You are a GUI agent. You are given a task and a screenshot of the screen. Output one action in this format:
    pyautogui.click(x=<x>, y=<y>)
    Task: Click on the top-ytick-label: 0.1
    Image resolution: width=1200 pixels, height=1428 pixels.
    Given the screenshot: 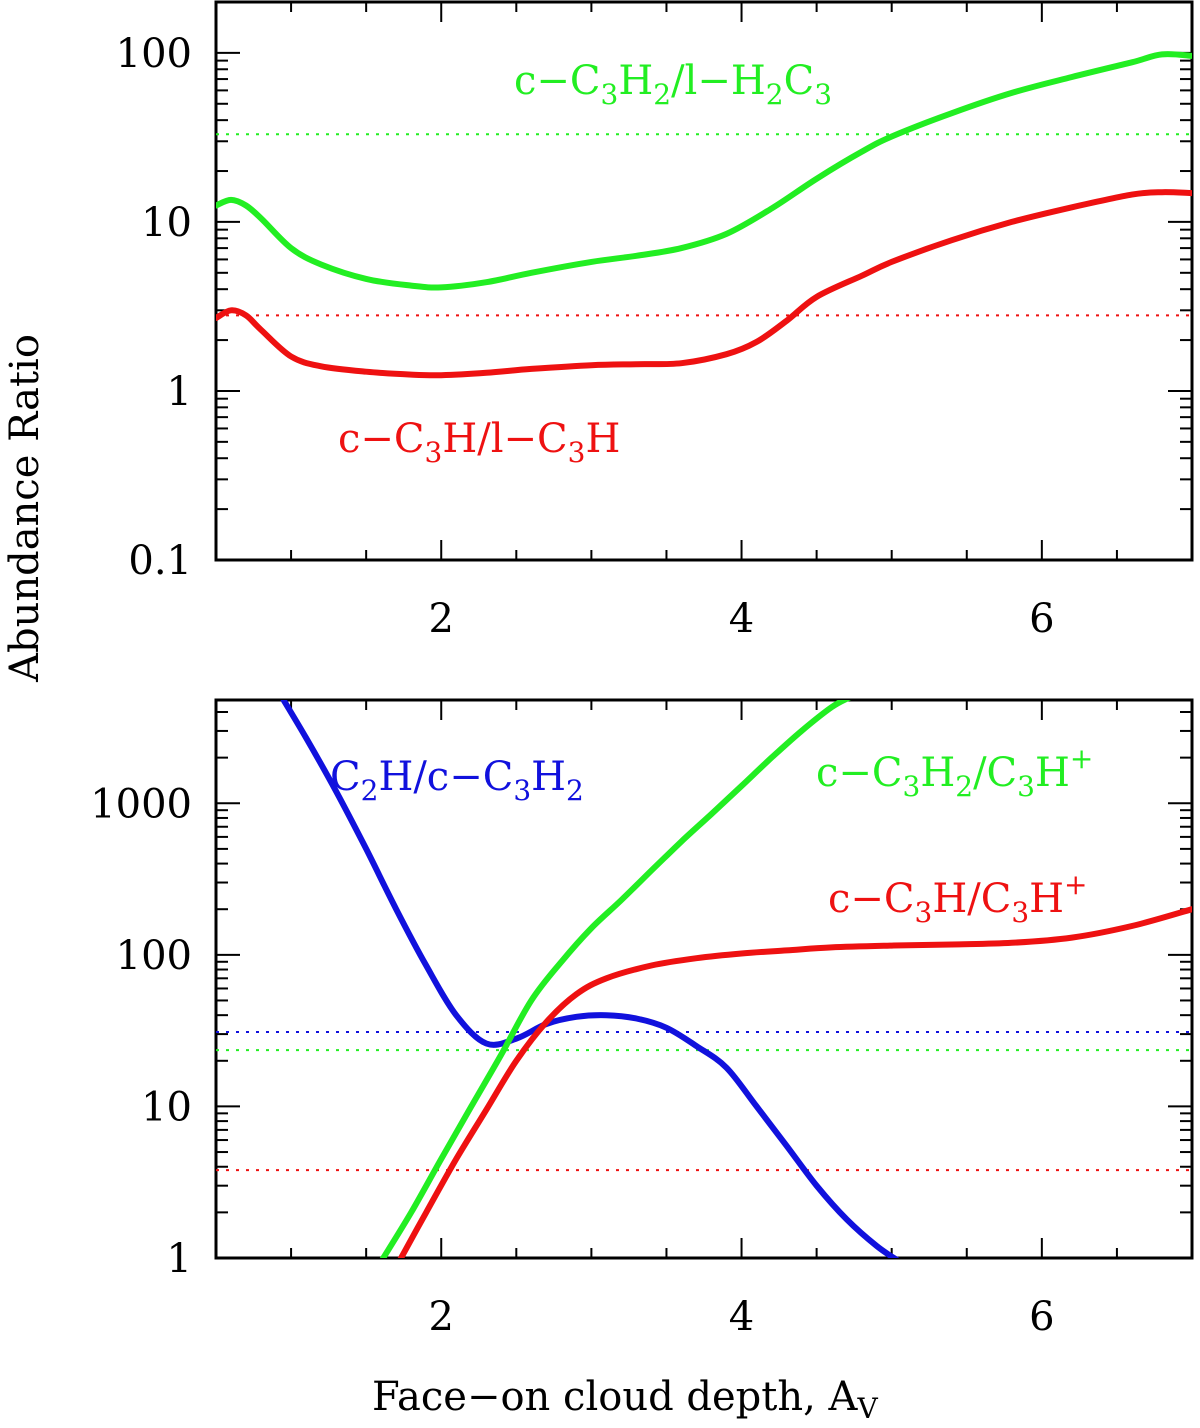 What is the action you would take?
    pyautogui.click(x=160, y=561)
    